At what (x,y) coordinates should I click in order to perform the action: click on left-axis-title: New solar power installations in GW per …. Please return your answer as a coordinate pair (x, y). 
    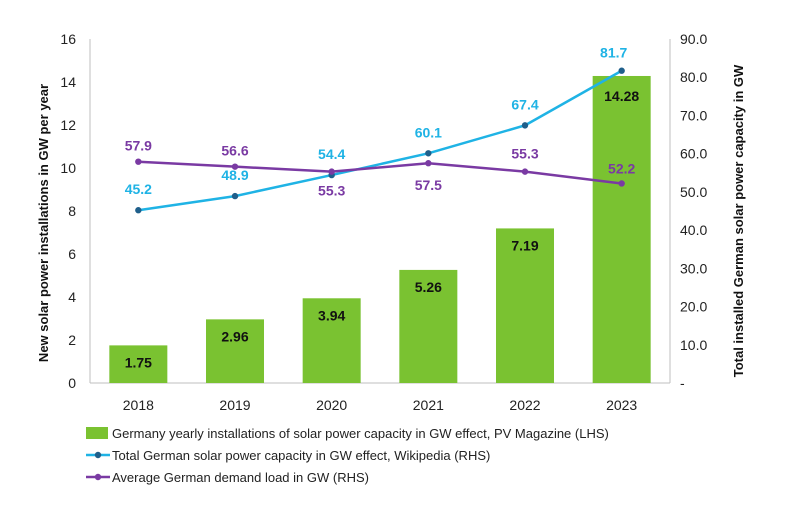
    Looking at the image, I should click on (43, 223).